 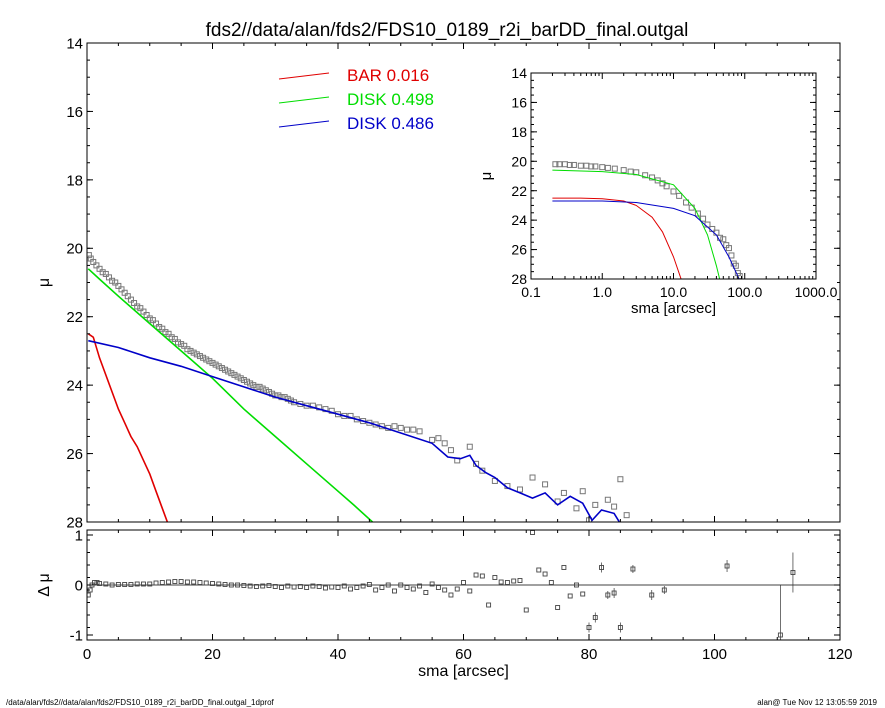 What do you see at coordinates (390, 99) in the screenshot?
I see `legend-label-1: DISK 0.498` at bounding box center [390, 99].